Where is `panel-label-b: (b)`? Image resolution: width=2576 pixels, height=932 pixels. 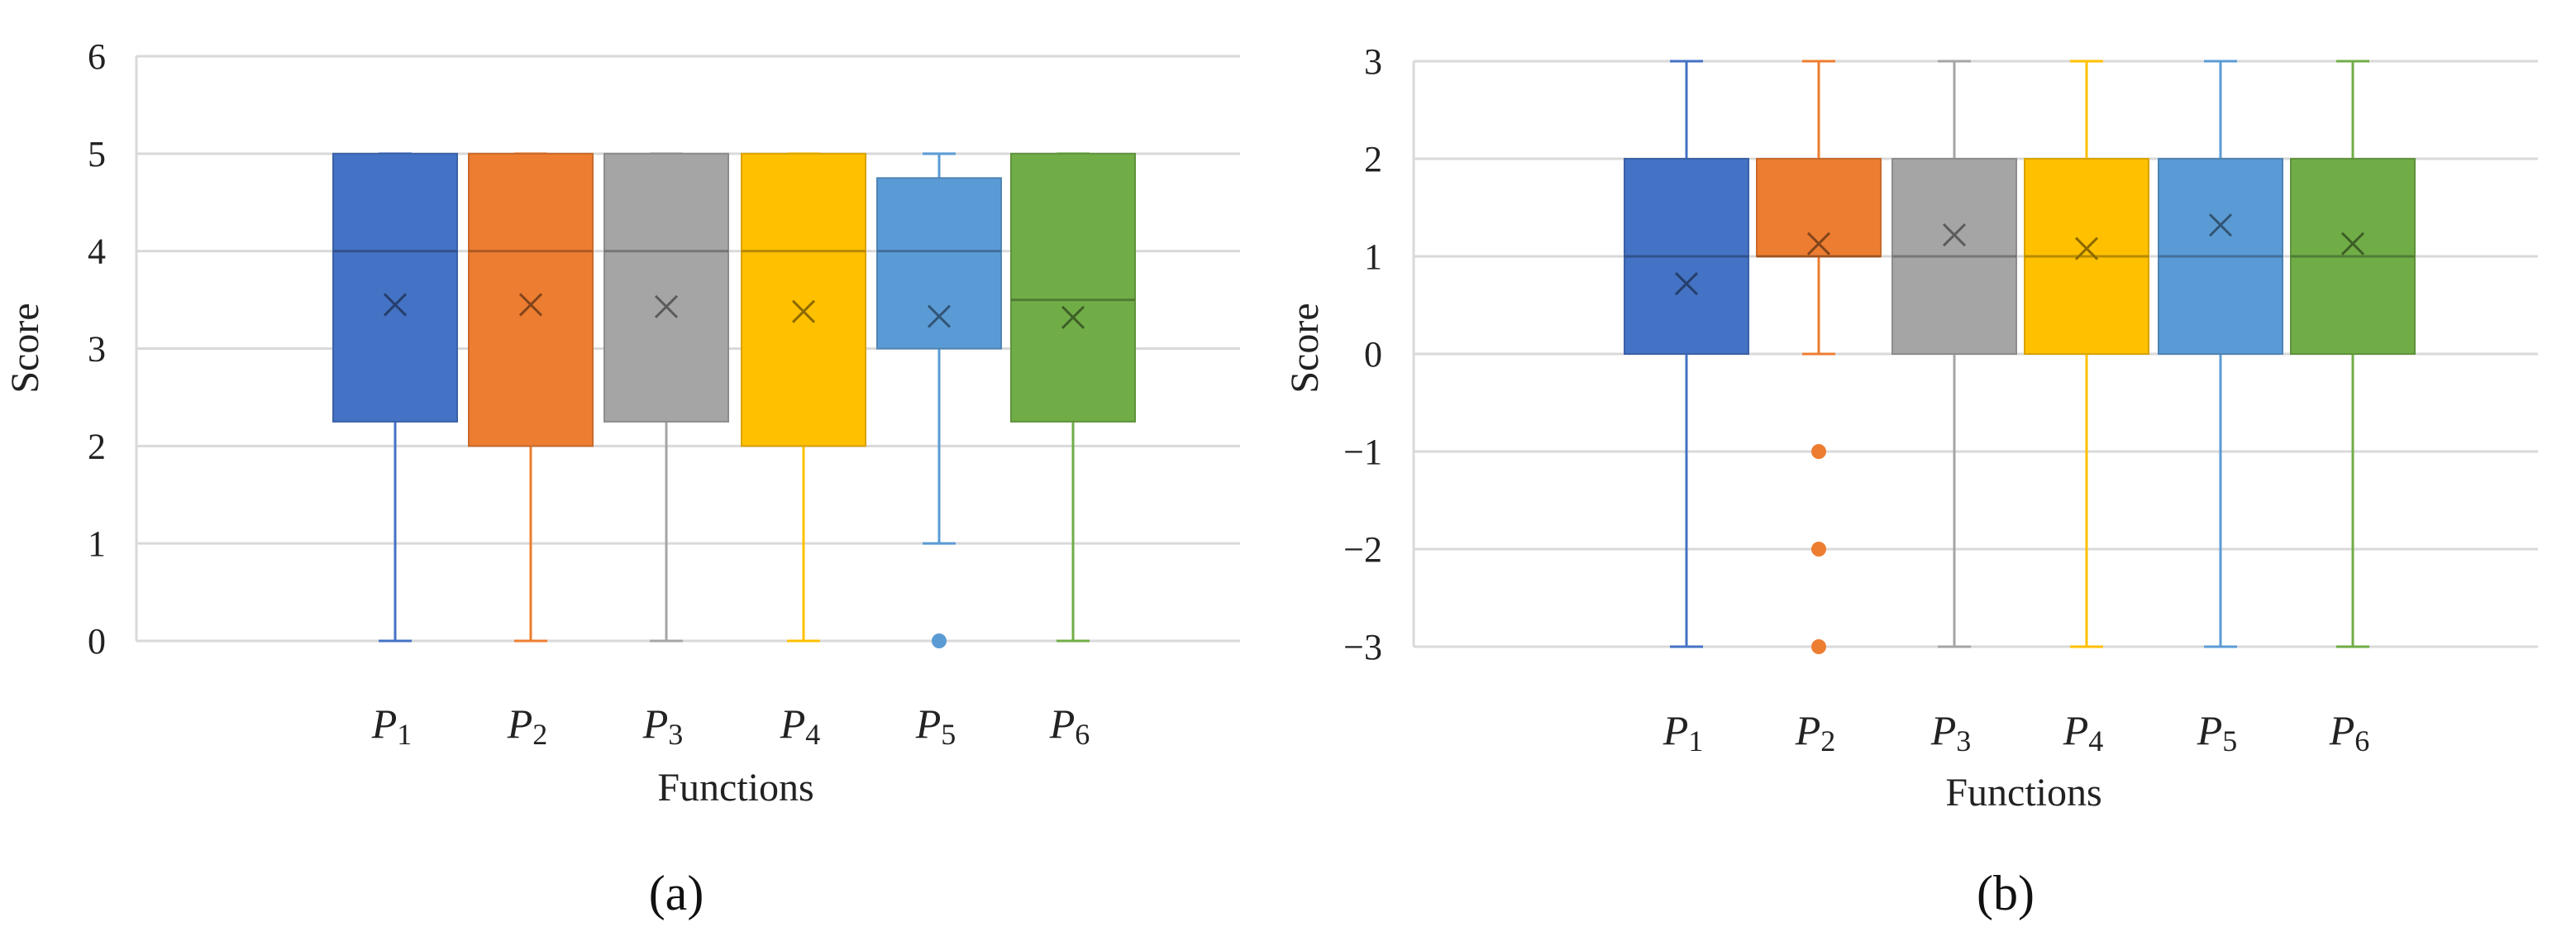 panel-label-b: (b) is located at coordinates (2006, 893).